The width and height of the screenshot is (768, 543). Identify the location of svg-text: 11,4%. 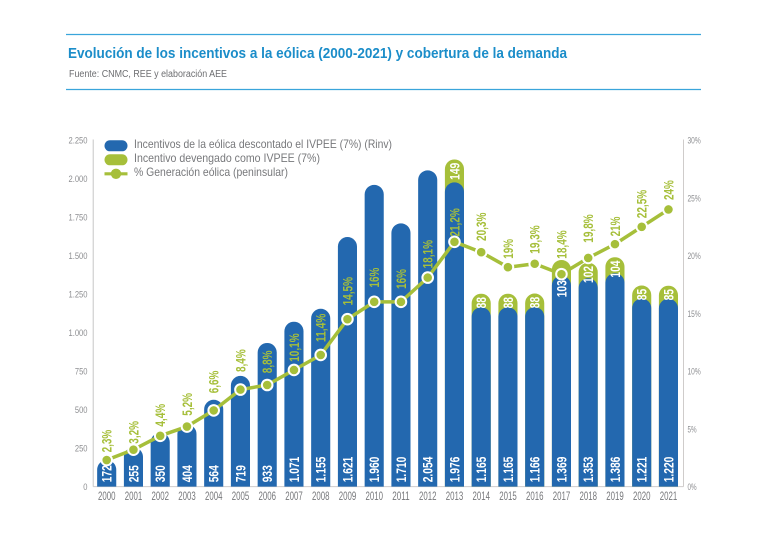
(321, 327).